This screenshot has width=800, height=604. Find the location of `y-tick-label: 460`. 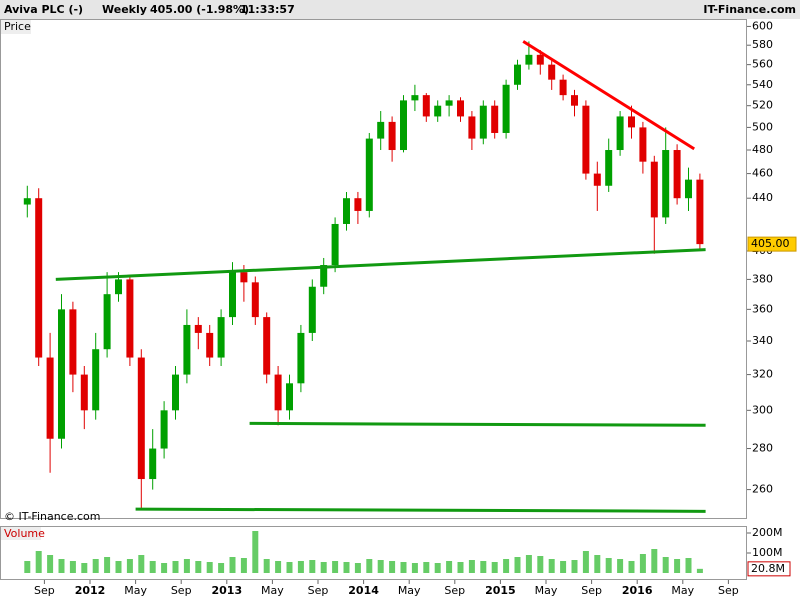

y-tick-label: 460 is located at coordinates (762, 173).